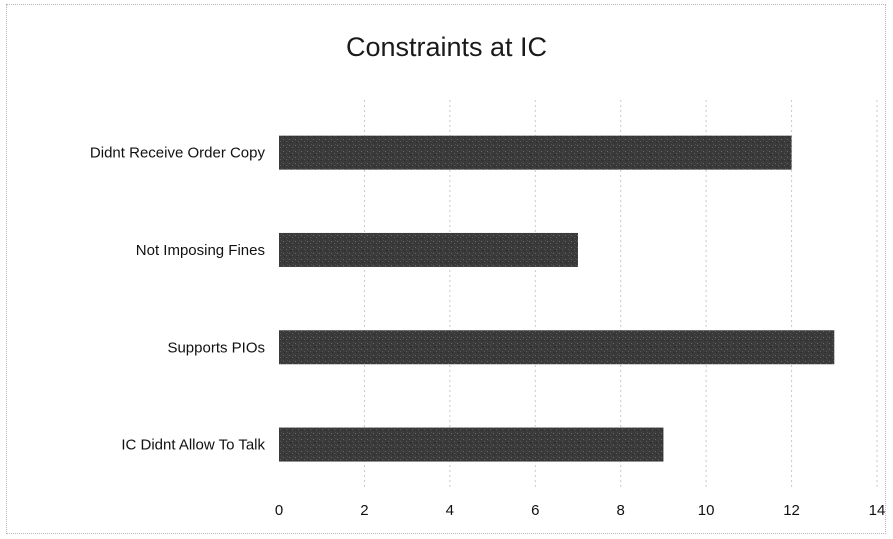 The width and height of the screenshot is (893, 539). I want to click on x-tick-label-4: 4, so click(450, 510).